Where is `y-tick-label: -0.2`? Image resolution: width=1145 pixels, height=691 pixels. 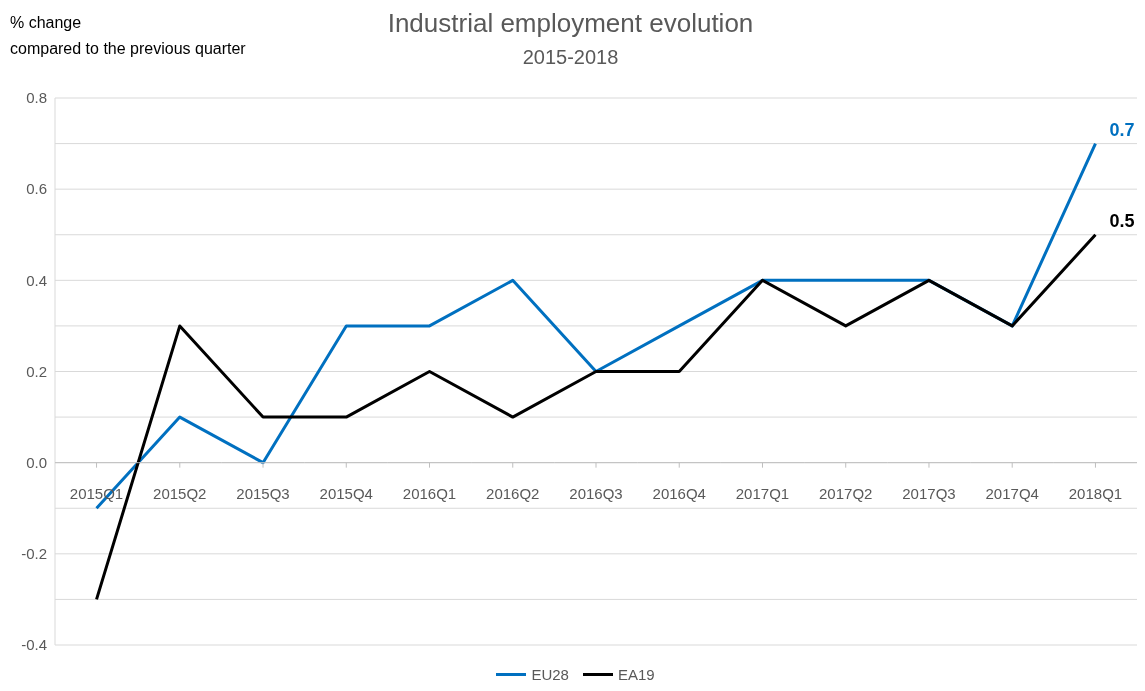 y-tick-label: -0.2 is located at coordinates (34, 554).